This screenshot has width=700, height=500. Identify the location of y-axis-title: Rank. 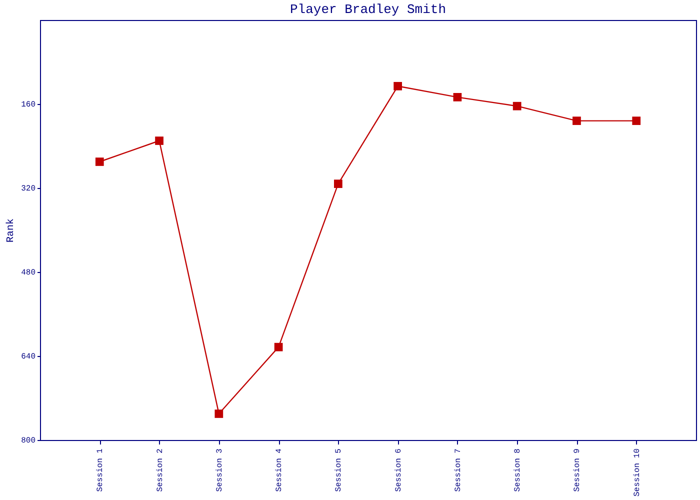
(11, 230).